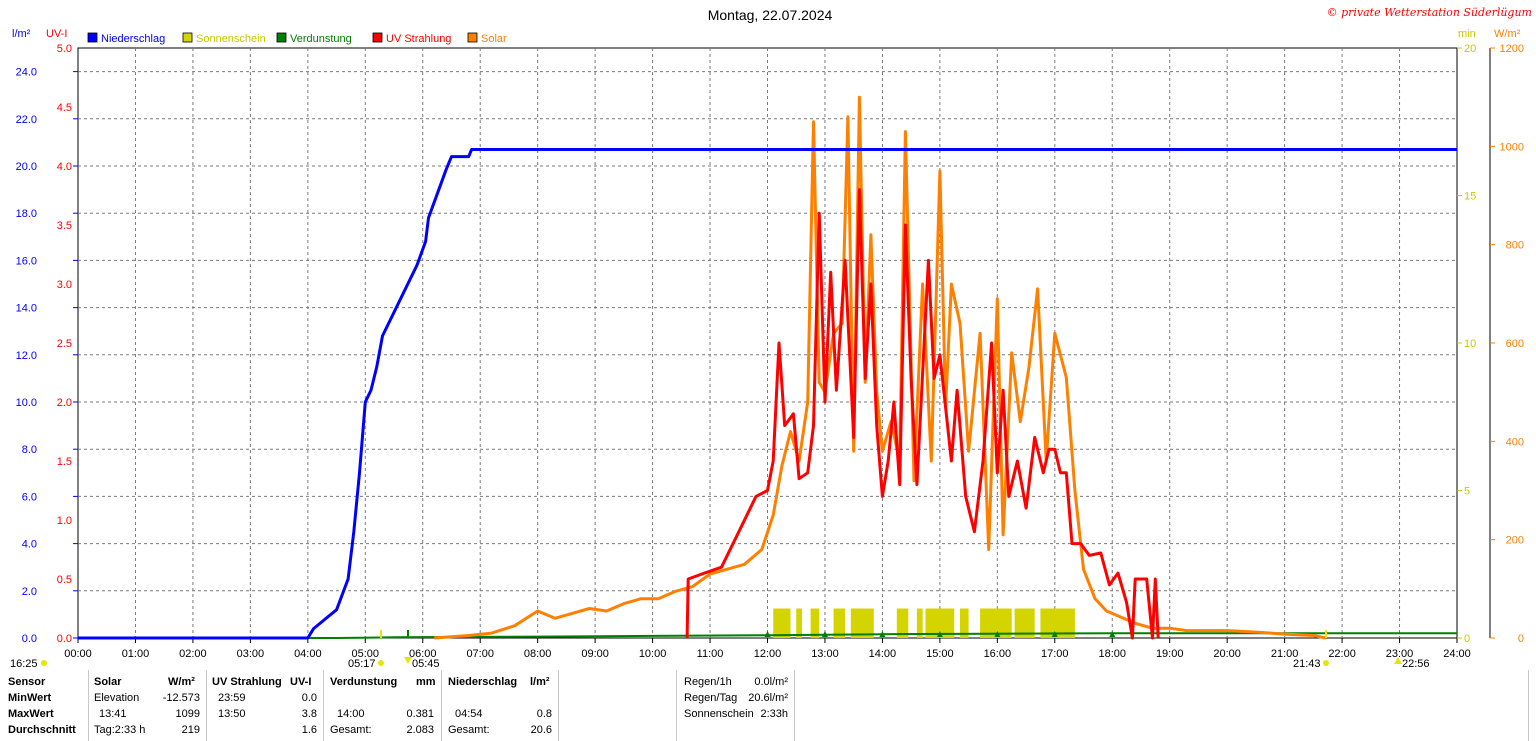  What do you see at coordinates (193, 654) in the screenshot?
I see `x-tick-label: 02:00` at bounding box center [193, 654].